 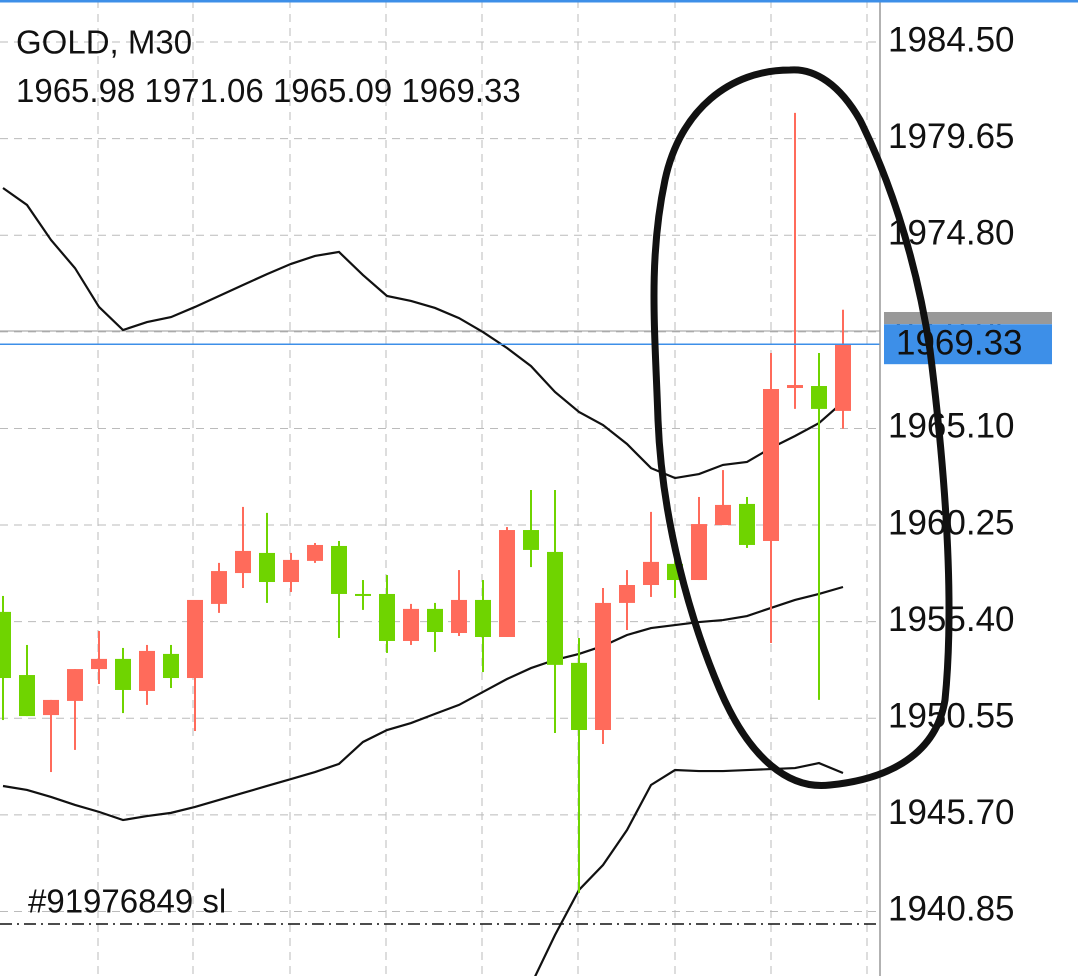 What do you see at coordinates (104, 42) in the screenshot?
I see `chart-title: GOLD, M30` at bounding box center [104, 42].